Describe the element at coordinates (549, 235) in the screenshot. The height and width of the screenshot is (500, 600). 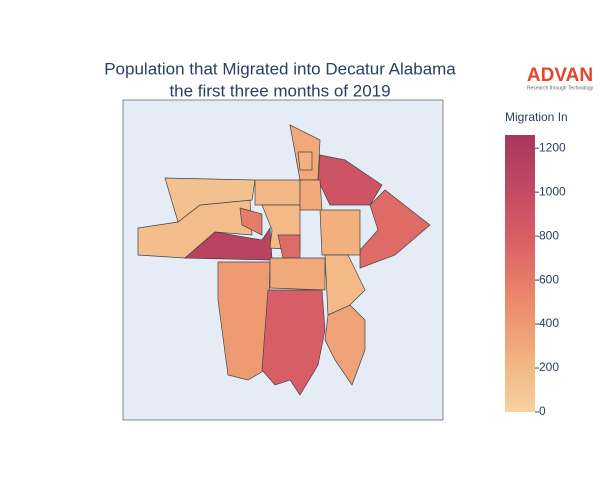
I see `colorbar-tick-label: 800` at that location.